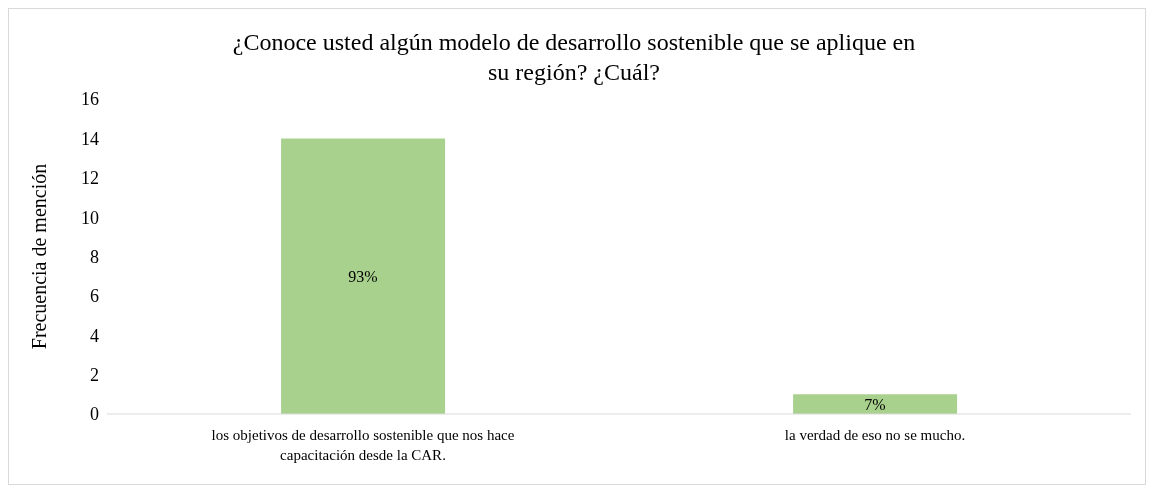  What do you see at coordinates (875, 404) in the screenshot?
I see `annotation: 7%` at bounding box center [875, 404].